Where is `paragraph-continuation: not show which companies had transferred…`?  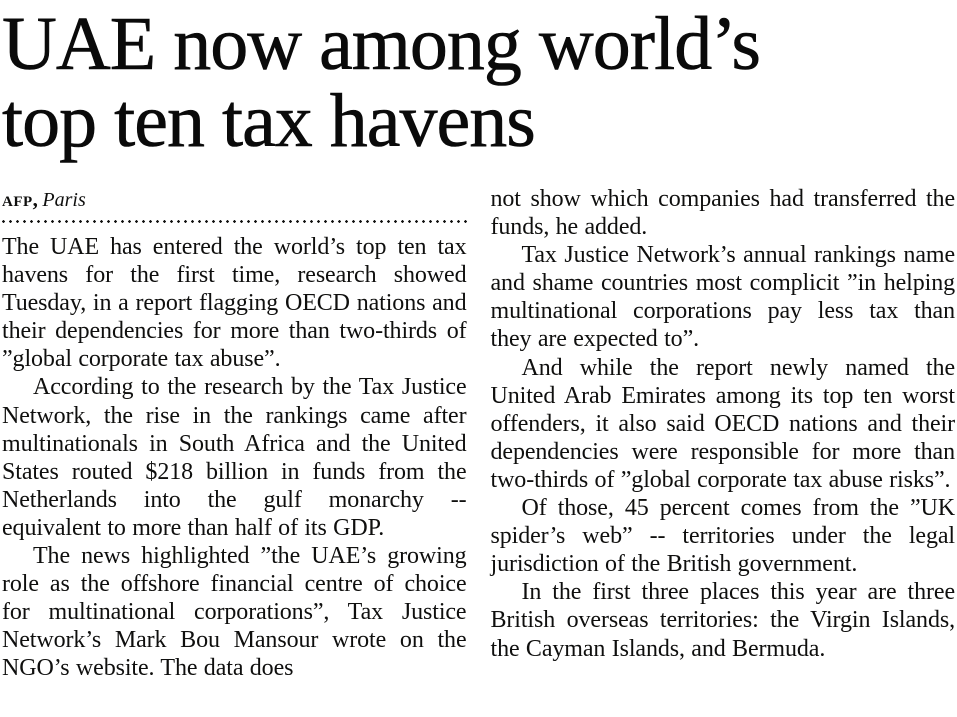
paragraph-continuation: not show which companies had transferred… is located at coordinates (723, 213).